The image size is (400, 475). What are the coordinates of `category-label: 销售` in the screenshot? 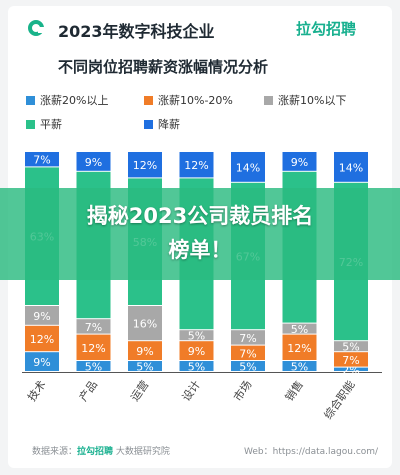 It's located at (294, 391).